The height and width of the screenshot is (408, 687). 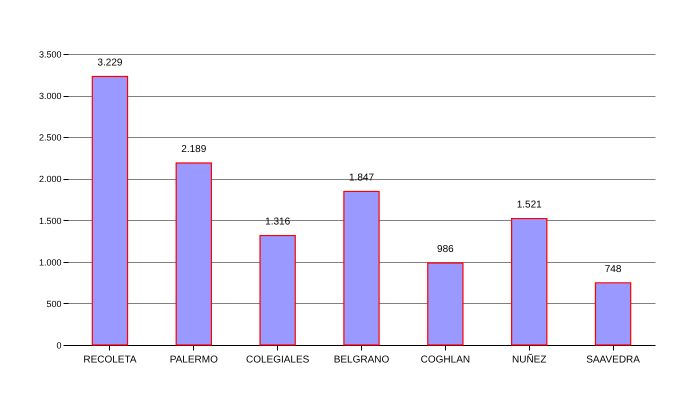 I want to click on data-label: 1.316, so click(x=278, y=222).